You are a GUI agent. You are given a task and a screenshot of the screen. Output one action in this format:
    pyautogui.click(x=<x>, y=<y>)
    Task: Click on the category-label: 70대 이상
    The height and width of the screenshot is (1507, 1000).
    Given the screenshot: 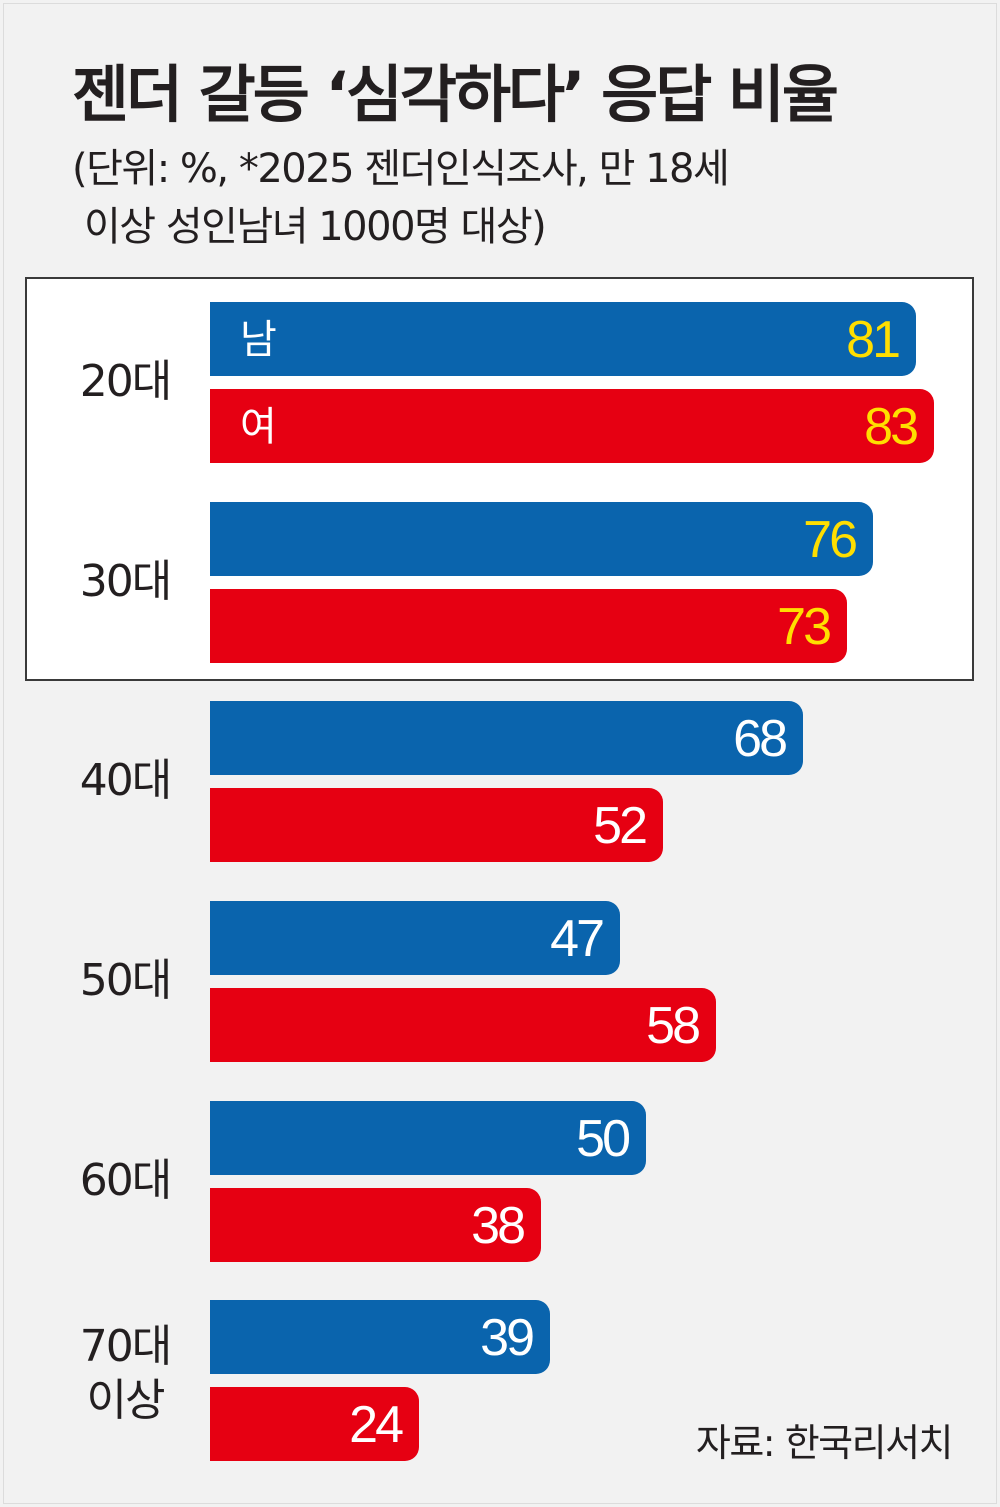 What is the action you would take?
    pyautogui.click(x=125, y=1373)
    